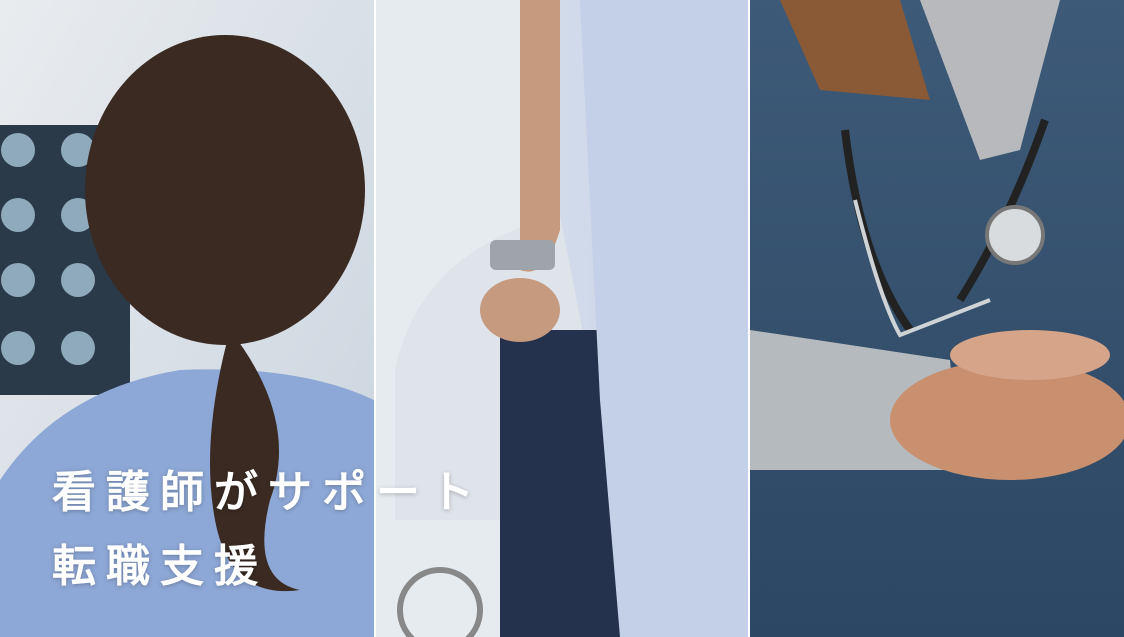  I want to click on hero-copy: 看護師がサポート 転職支援, so click(268, 530).